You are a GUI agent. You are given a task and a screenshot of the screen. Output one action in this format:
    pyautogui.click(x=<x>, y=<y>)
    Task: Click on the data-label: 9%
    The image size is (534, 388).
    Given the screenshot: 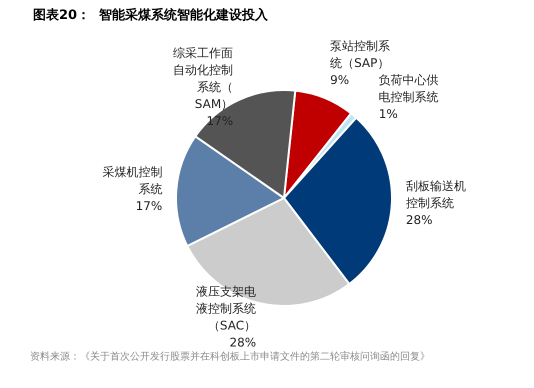 What is the action you would take?
    pyautogui.click(x=340, y=80)
    